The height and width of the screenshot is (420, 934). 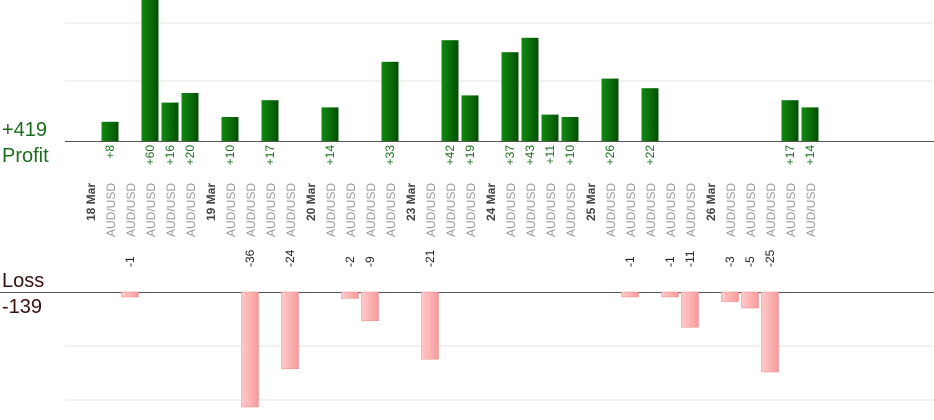 I want to click on loss-value-label: -3, so click(x=730, y=261).